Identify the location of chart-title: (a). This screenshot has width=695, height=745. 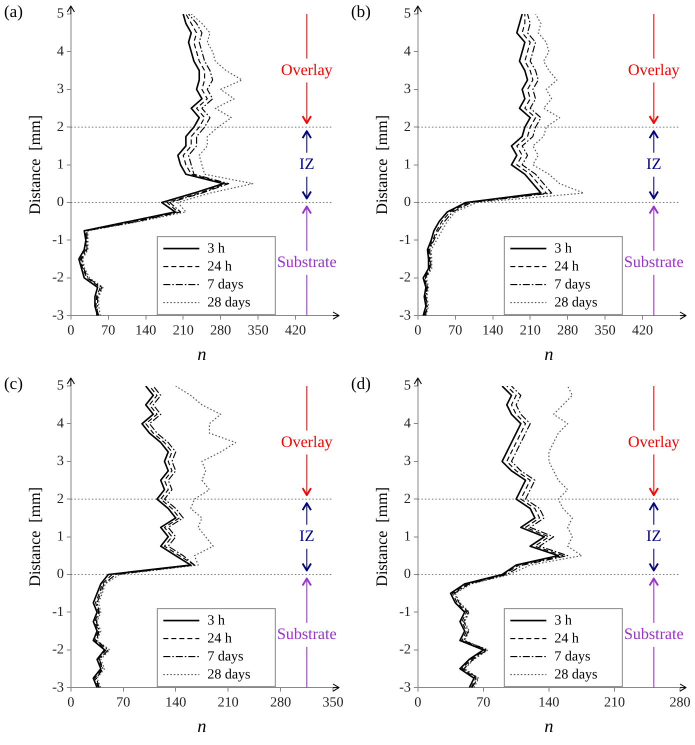
(13, 11).